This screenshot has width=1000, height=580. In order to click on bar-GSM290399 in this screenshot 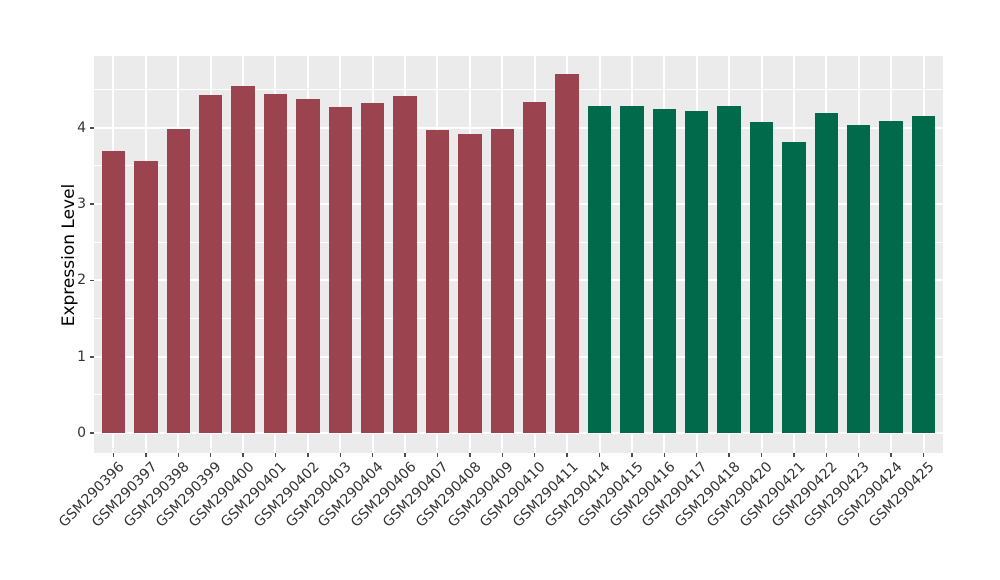, I will do `click(210, 264)`.